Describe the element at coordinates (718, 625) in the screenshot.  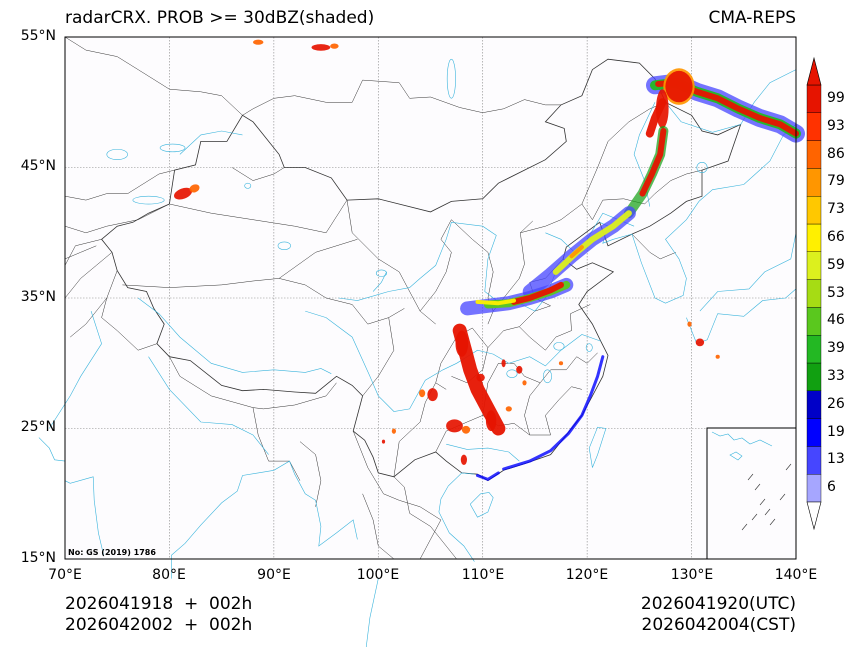
I see `valid-time-cst: 2026042004(CST)` at that location.